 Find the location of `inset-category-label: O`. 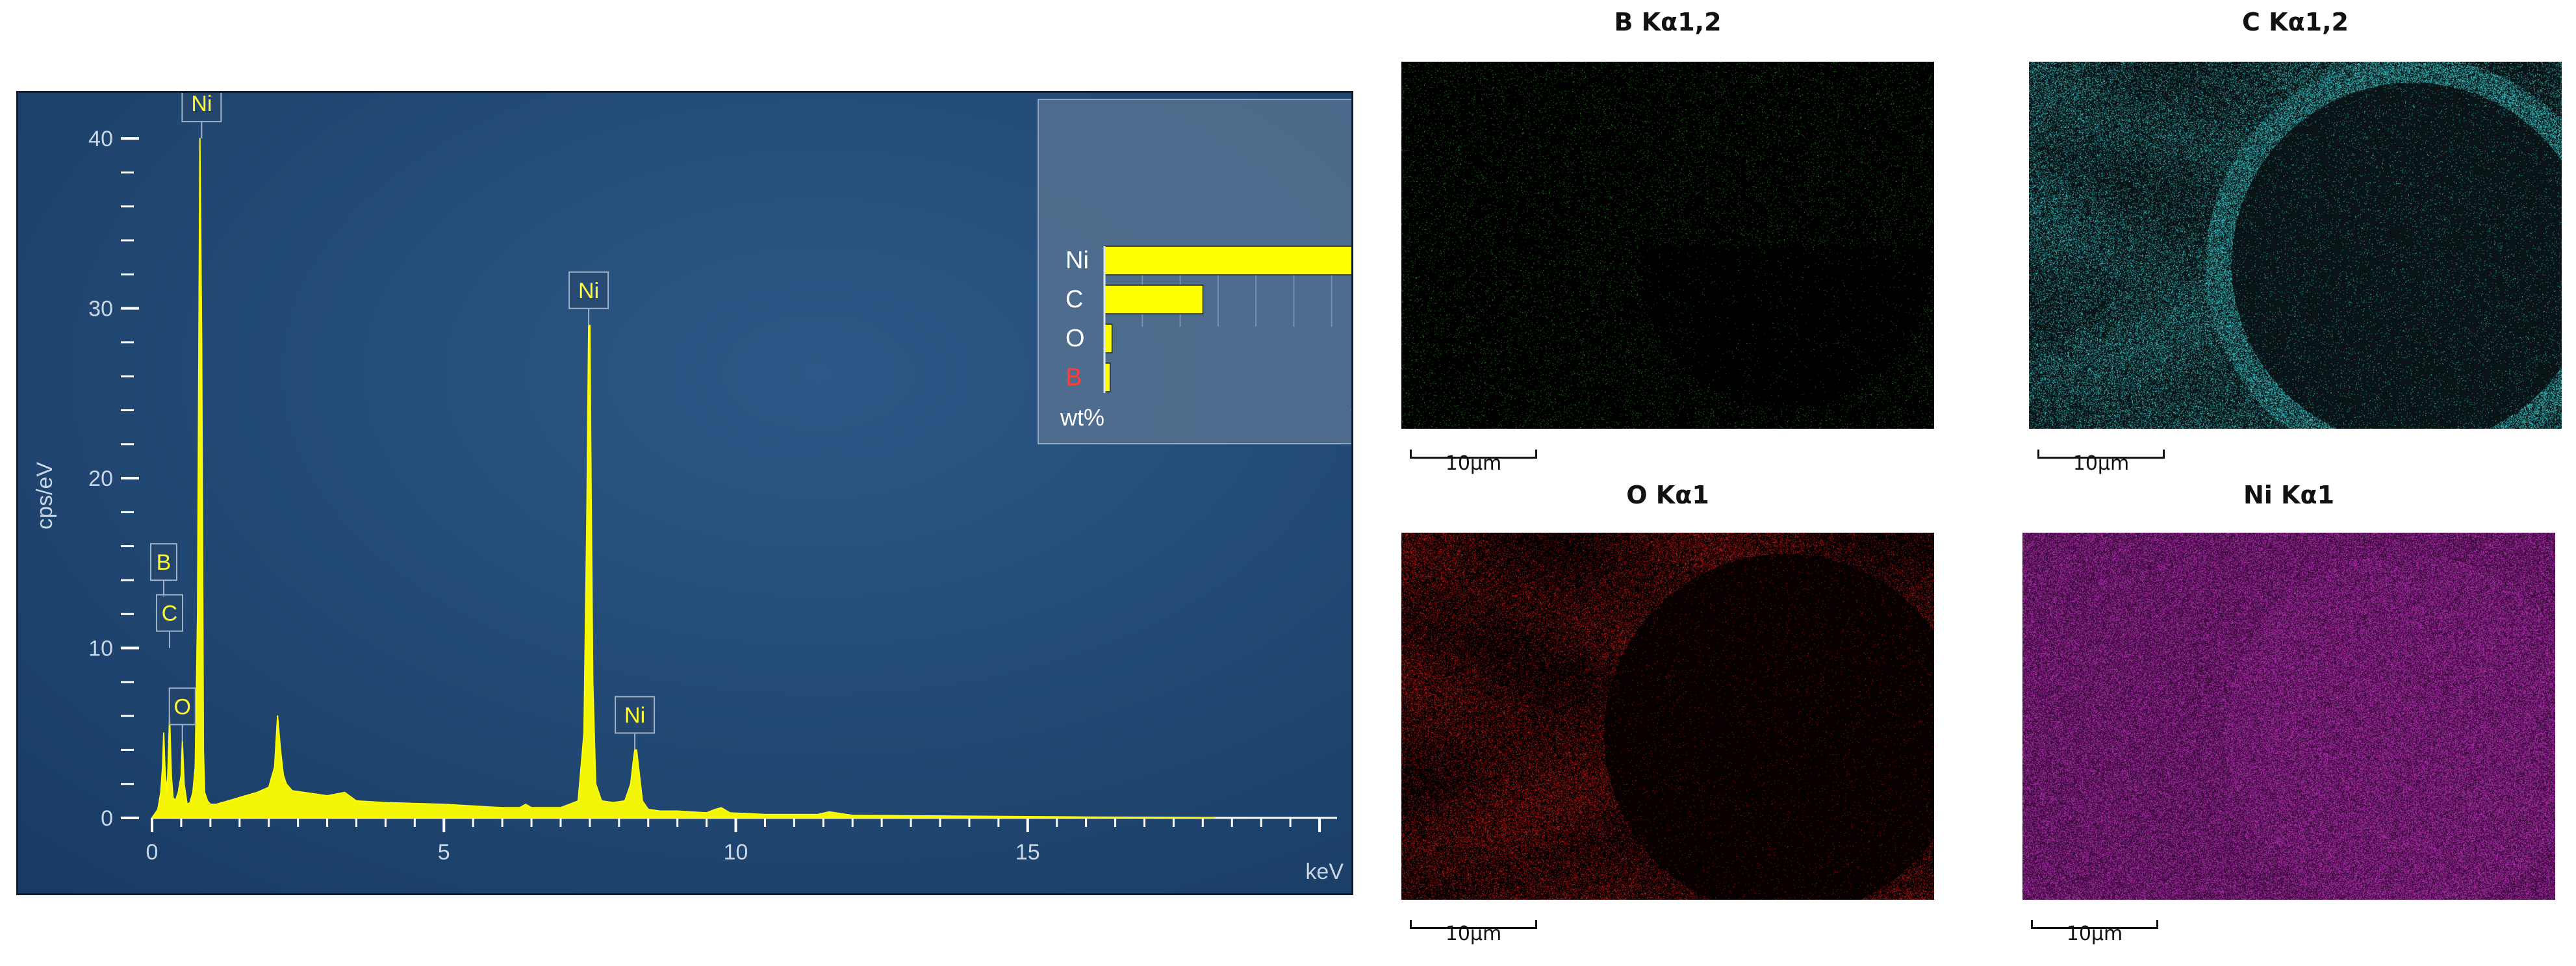

inset-category-label: O is located at coordinates (1075, 338).